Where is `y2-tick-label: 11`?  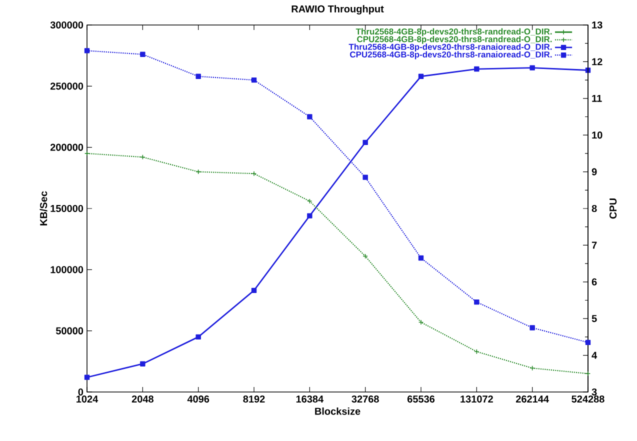 y2-tick-label: 11 is located at coordinates (597, 98).